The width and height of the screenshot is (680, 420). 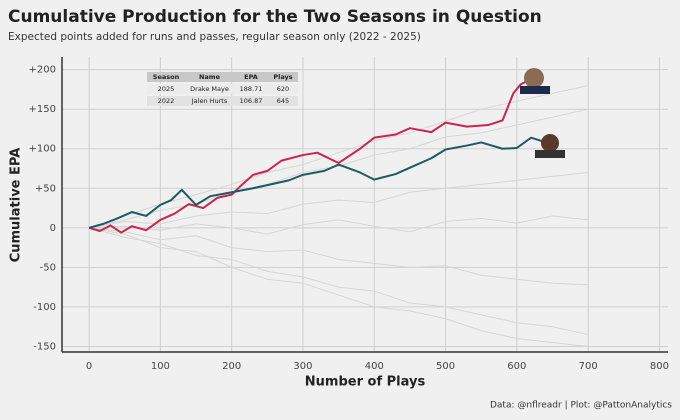 I want to click on y-tick-label: +200, so click(x=42, y=70).